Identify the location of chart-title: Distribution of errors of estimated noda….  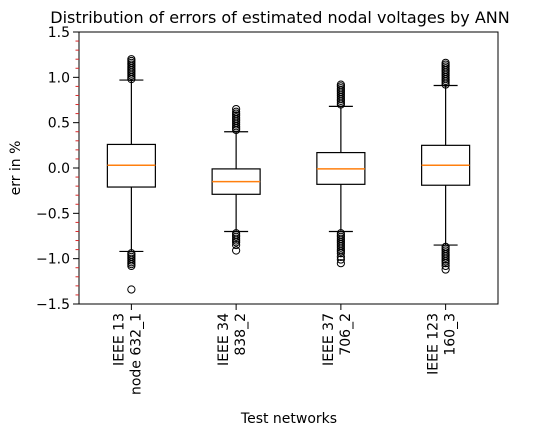
(279, 17).